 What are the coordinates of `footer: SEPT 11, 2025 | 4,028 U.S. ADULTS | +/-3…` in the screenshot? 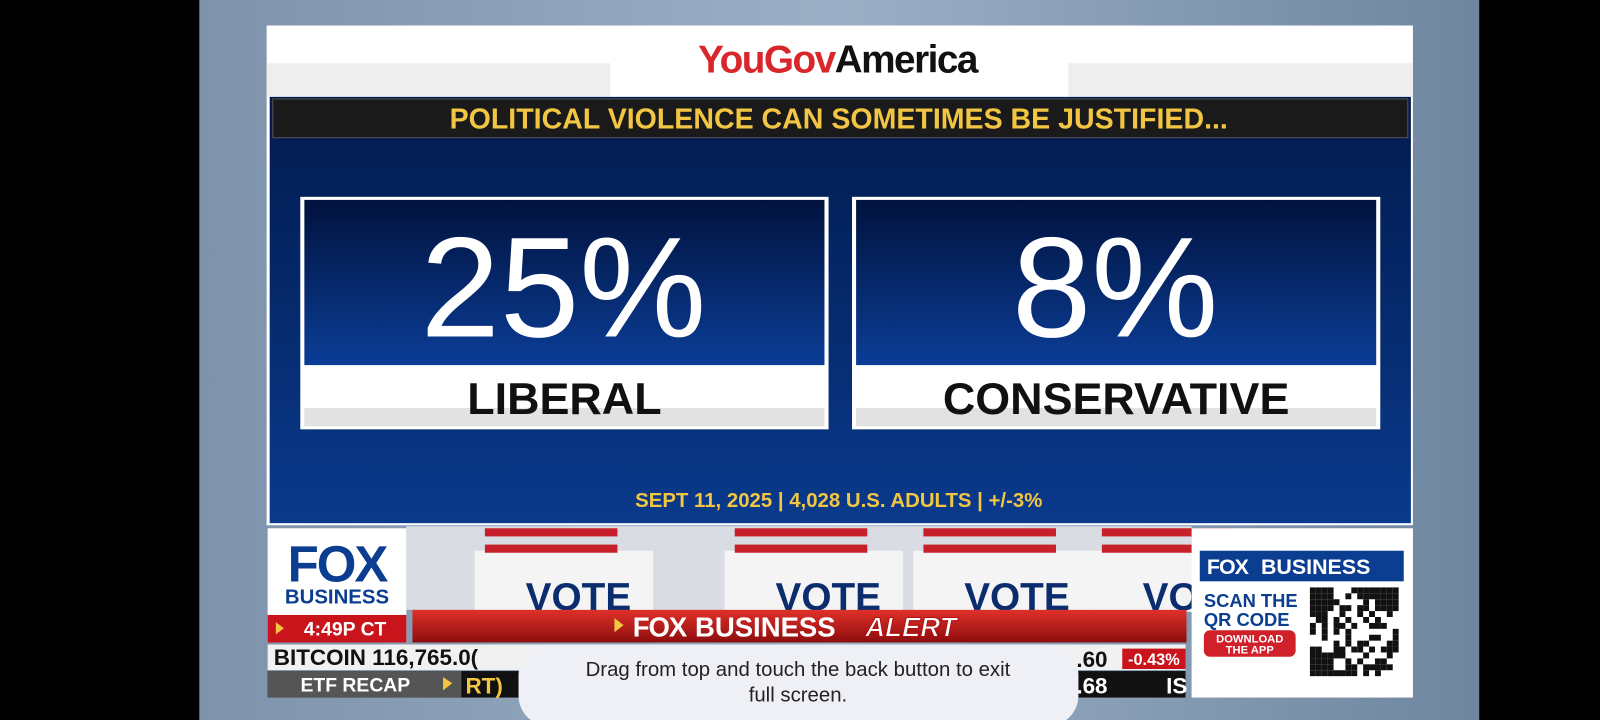 It's located at (838, 501).